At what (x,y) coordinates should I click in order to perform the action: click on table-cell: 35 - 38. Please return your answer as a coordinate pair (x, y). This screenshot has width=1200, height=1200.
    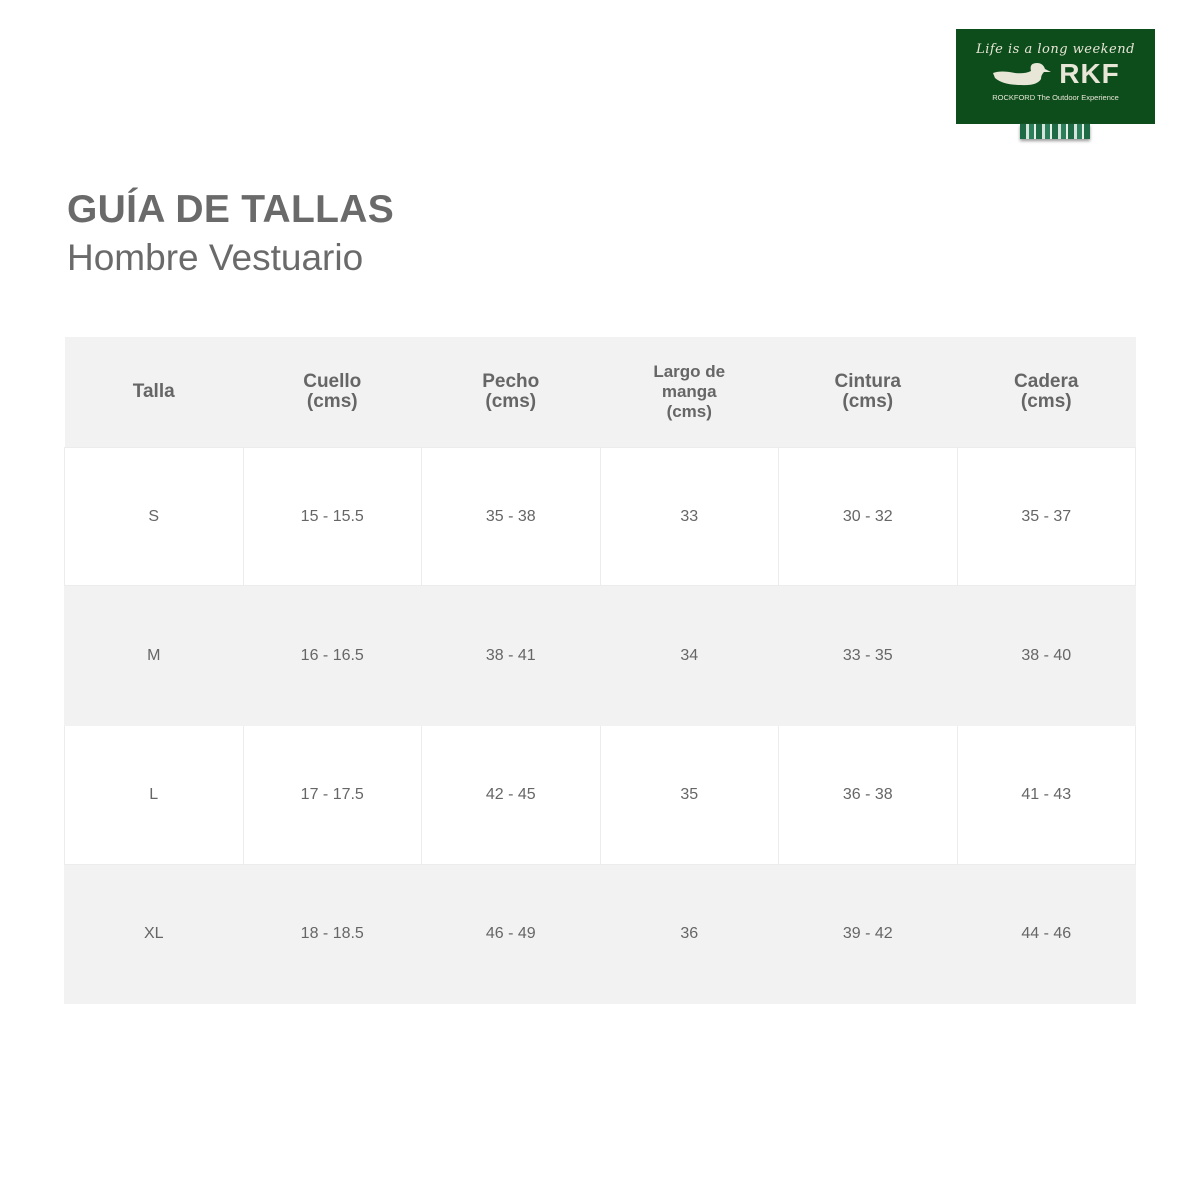
    Looking at the image, I should click on (511, 516).